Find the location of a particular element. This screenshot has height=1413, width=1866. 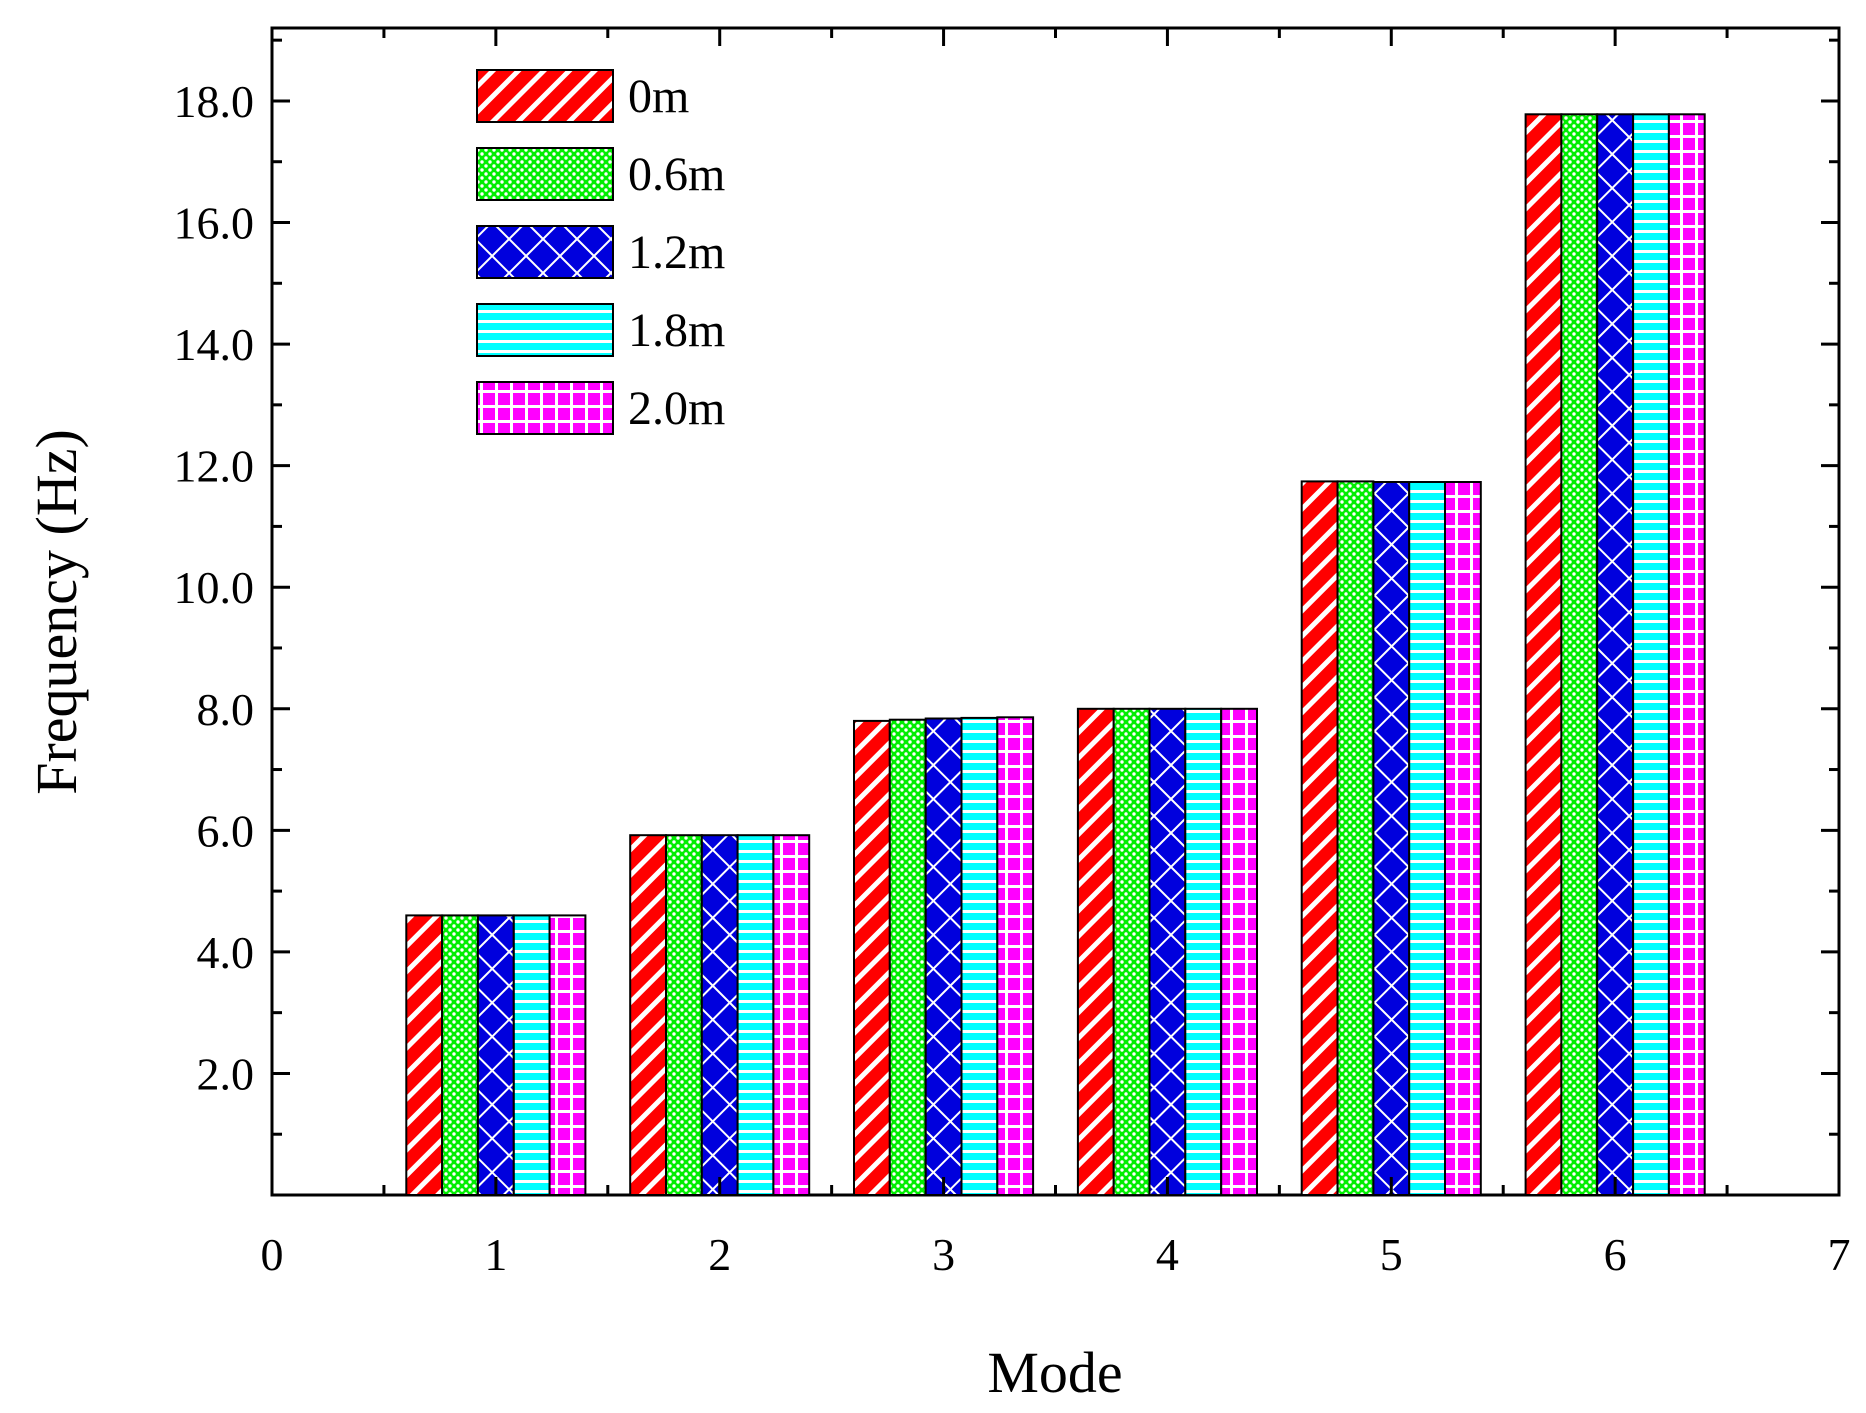

y-tick-label: 4.0 is located at coordinates (226, 952).